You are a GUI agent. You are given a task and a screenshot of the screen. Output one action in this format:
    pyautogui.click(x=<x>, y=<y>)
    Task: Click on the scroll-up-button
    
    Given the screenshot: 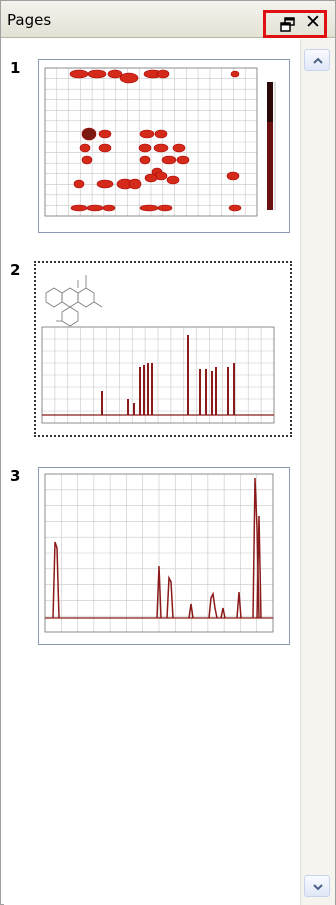 What is the action you would take?
    pyautogui.click(x=317, y=60)
    